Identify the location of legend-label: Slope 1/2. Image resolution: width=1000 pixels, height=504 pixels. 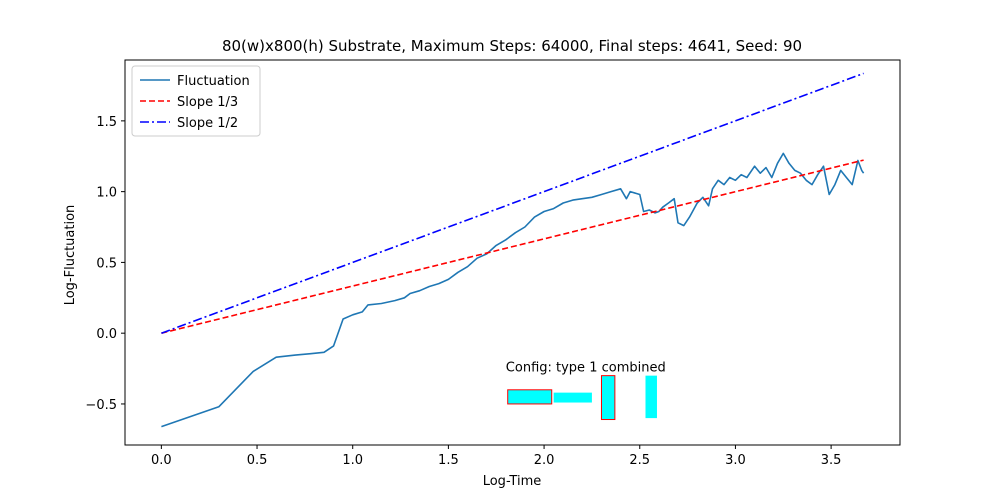
(207, 123).